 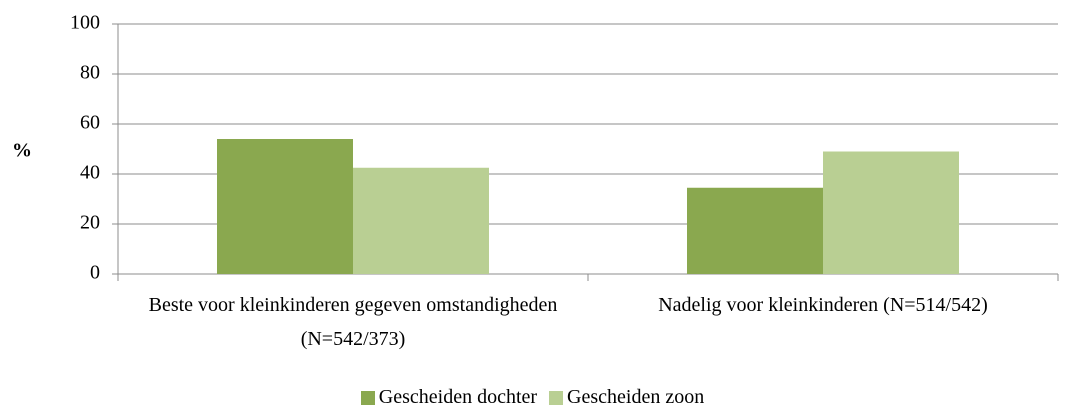 I want to click on legend-label: Gescheiden zoon, so click(x=636, y=397).